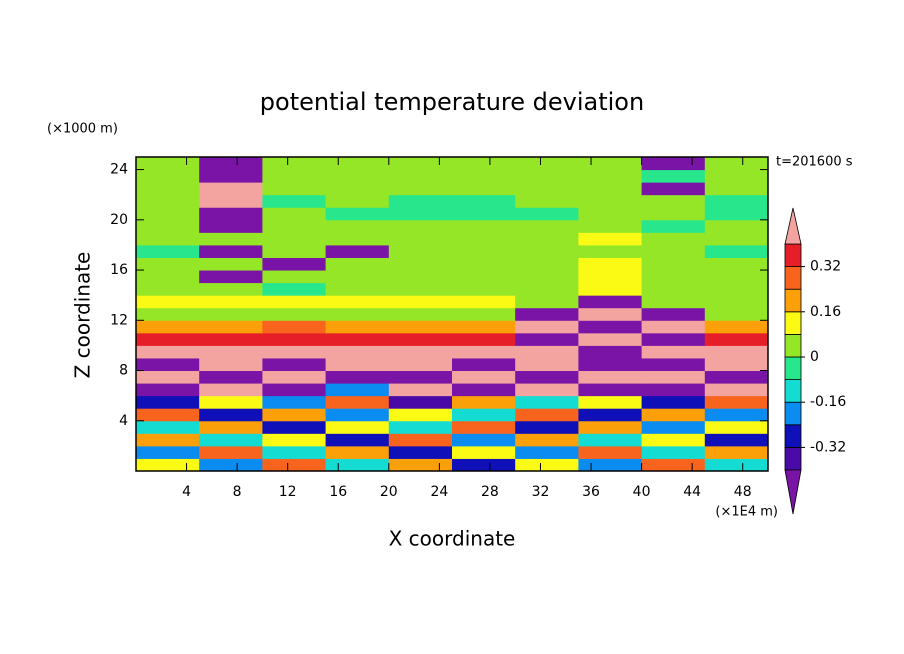 This screenshot has height=654, width=904. I want to click on chart-title: potential temperature deviation, so click(452, 102).